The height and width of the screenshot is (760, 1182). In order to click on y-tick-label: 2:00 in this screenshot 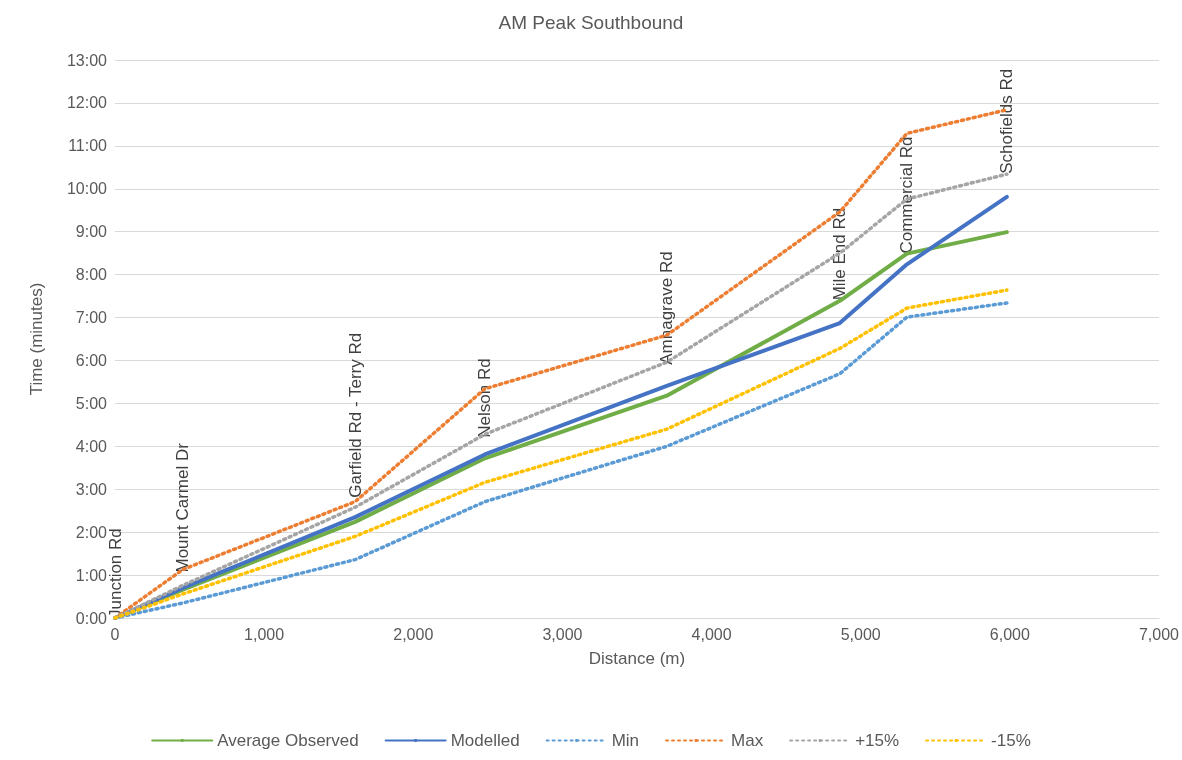, I will do `click(91, 532)`.